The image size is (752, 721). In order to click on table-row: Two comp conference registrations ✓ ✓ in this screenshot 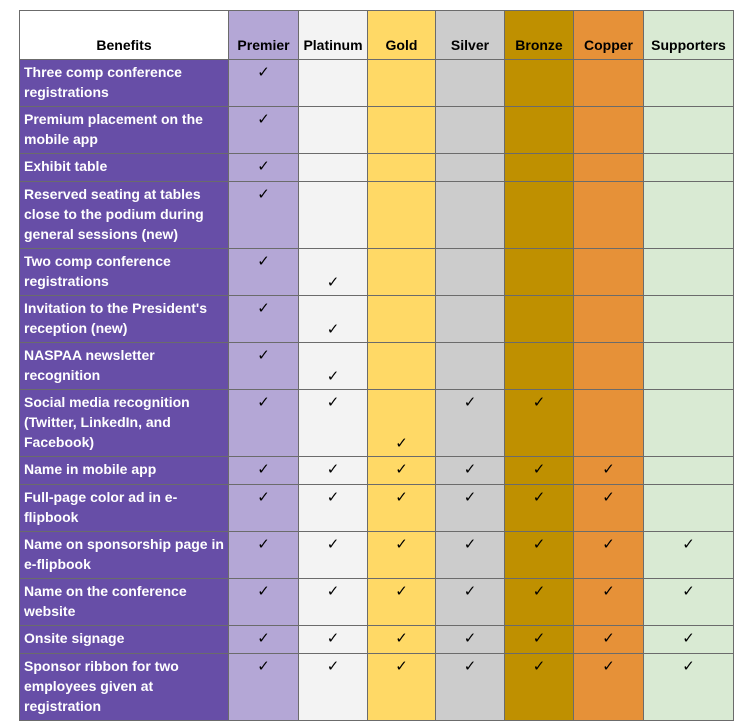, I will do `click(376, 272)`.